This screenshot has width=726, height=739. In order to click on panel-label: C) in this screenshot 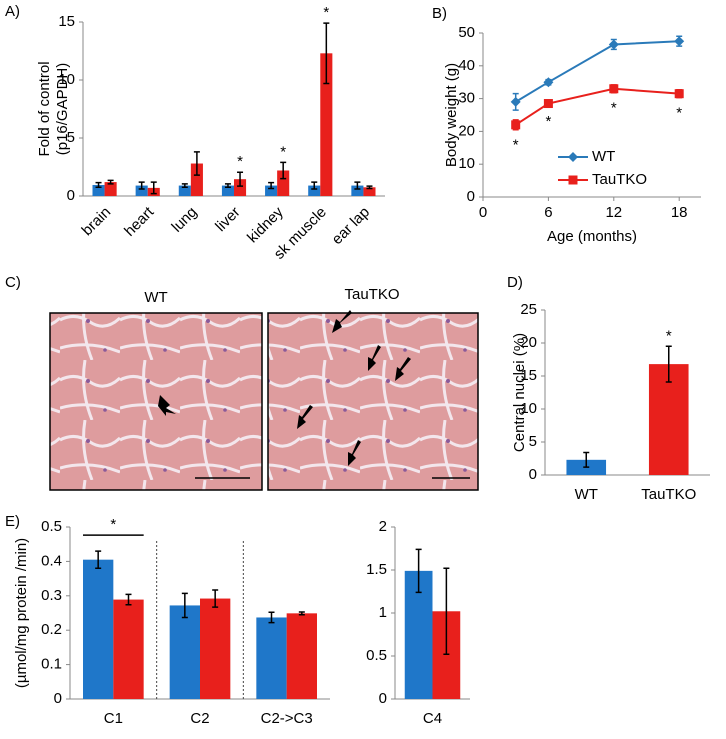, I will do `click(13, 282)`.